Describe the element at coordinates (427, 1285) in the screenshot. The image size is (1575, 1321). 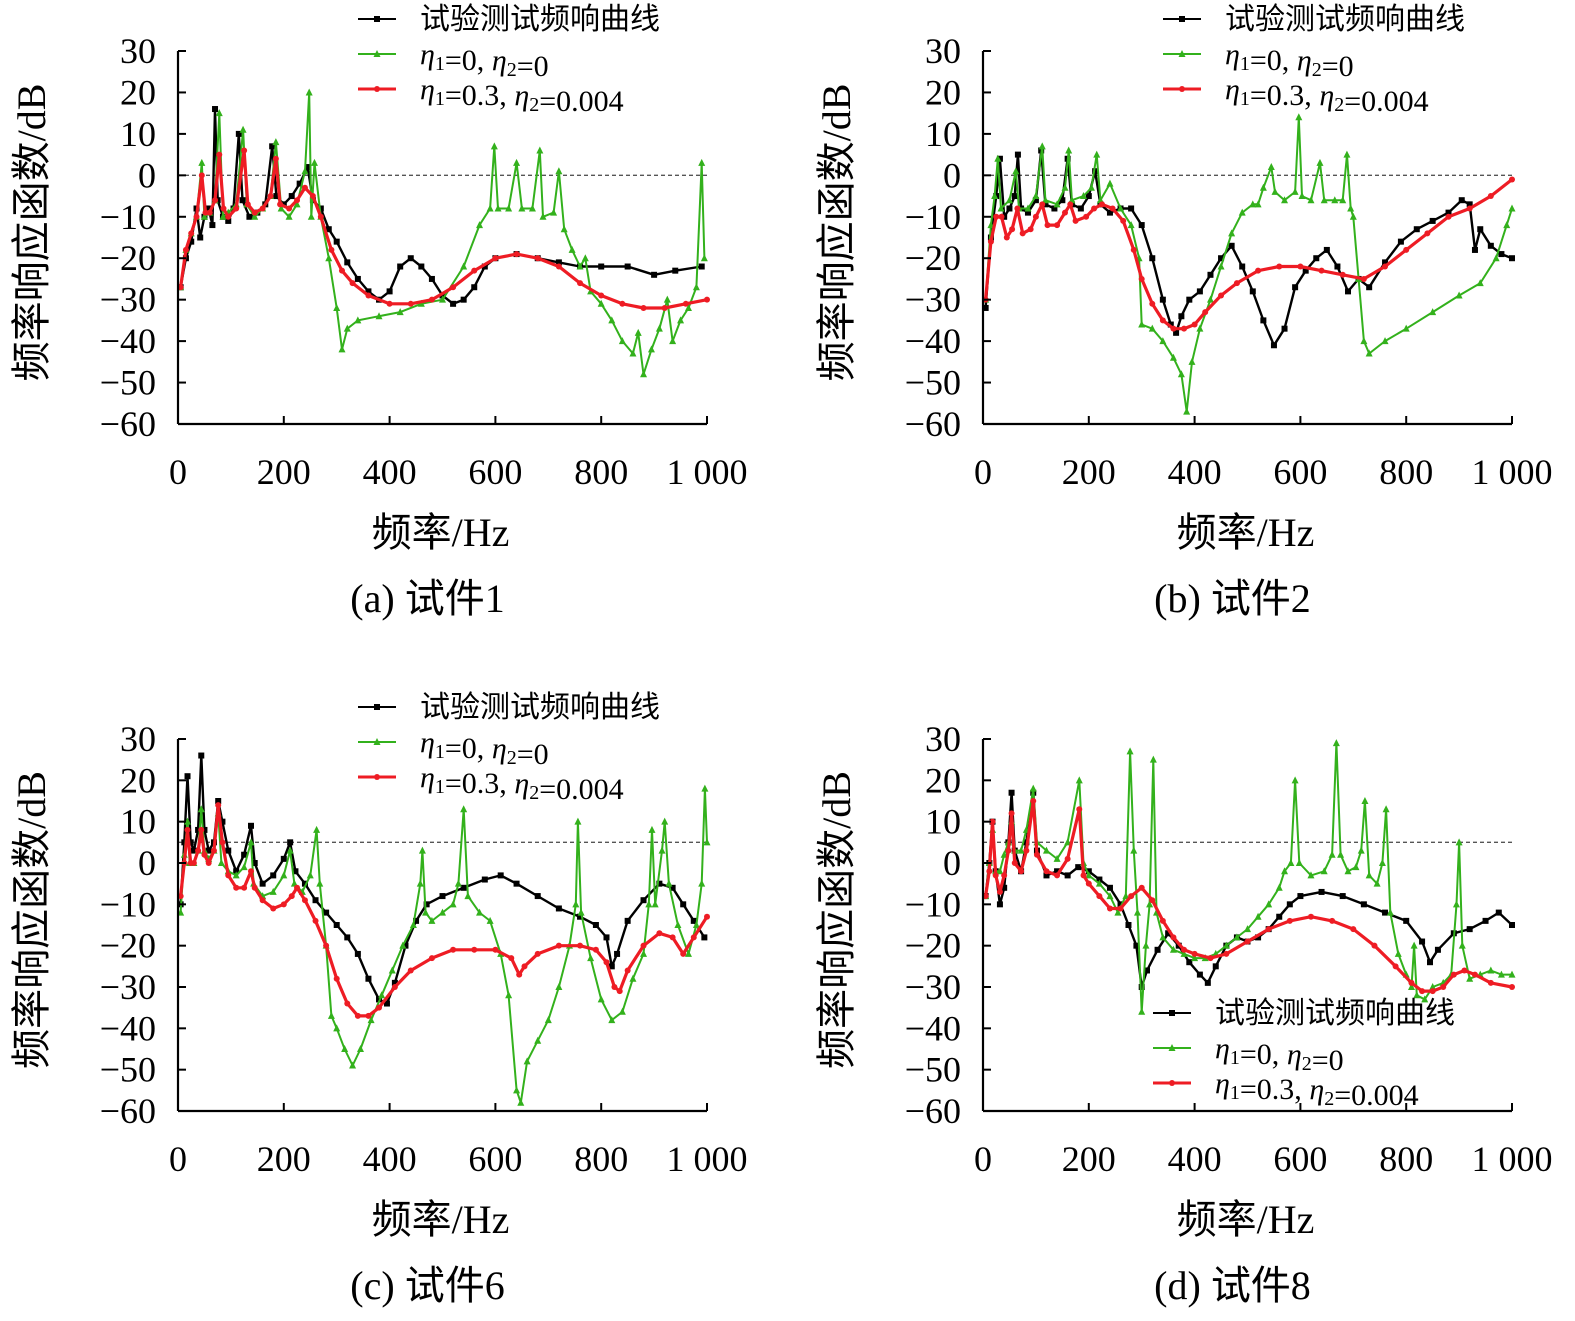
I see `chart-caption: (c) 试件6` at that location.